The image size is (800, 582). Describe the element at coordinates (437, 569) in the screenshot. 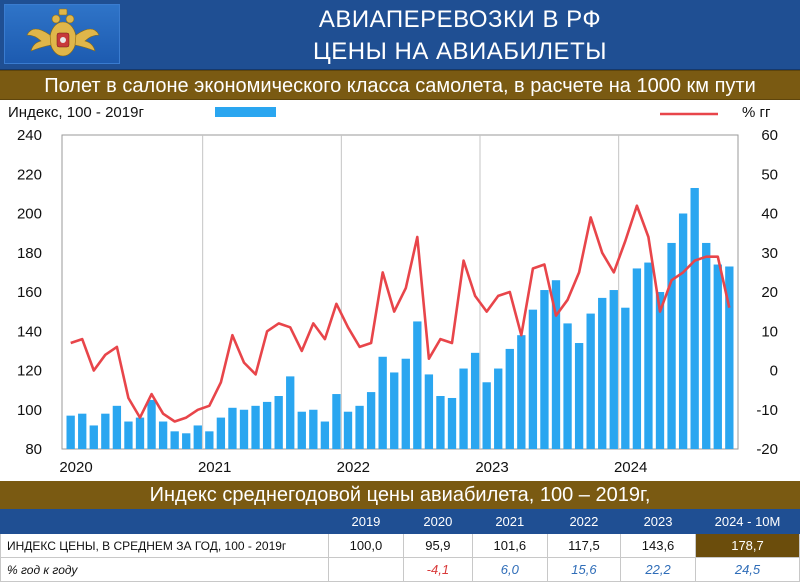

I see `table-cell: -4,1` at that location.